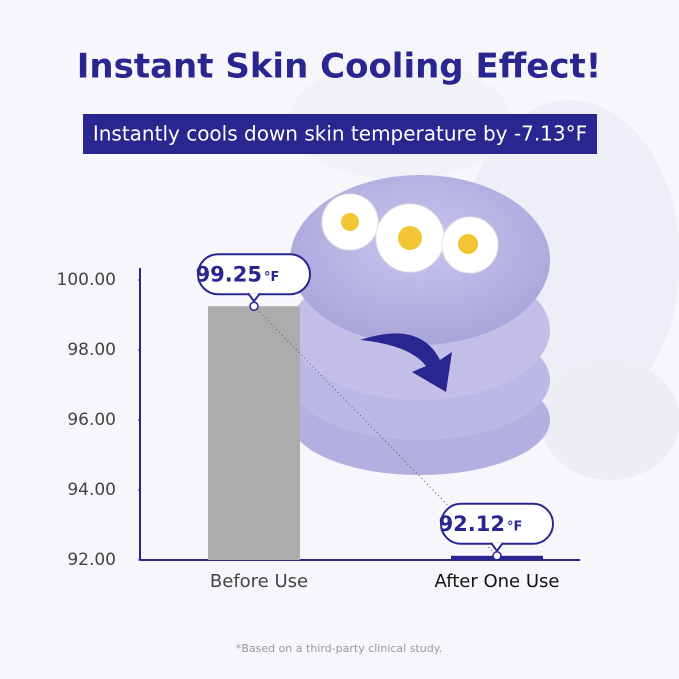 The image size is (679, 679). What do you see at coordinates (91, 490) in the screenshot?
I see `y-tick-label: 94.00` at bounding box center [91, 490].